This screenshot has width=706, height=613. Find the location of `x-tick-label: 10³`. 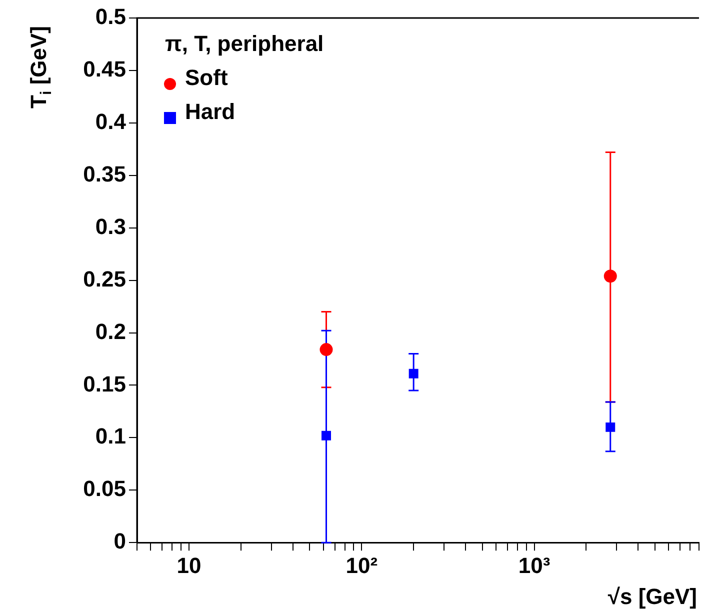

x-tick-label: 10³ is located at coordinates (534, 565).